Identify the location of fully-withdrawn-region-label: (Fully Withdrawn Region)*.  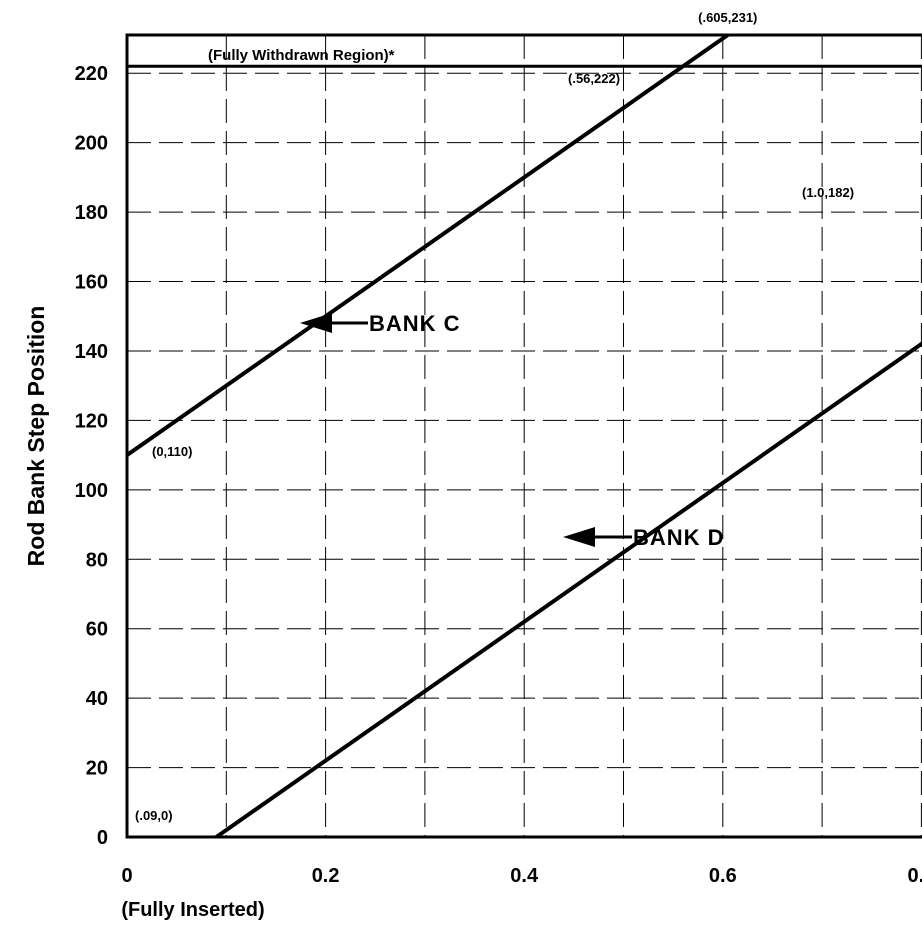
(301, 55).